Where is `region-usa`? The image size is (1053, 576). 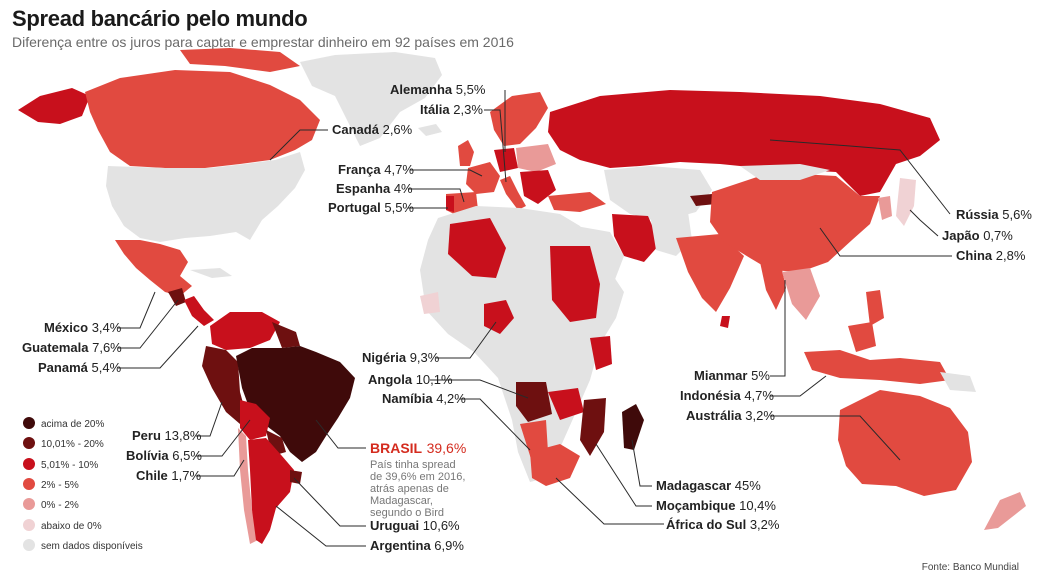
region-usa is located at coordinates (205, 197).